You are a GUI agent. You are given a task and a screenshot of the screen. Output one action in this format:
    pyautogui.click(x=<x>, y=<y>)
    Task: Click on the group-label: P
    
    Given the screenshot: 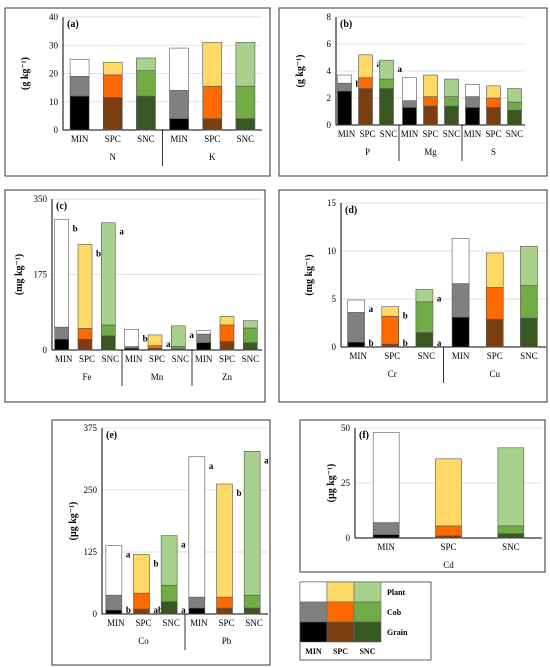 What is the action you would take?
    pyautogui.click(x=367, y=152)
    